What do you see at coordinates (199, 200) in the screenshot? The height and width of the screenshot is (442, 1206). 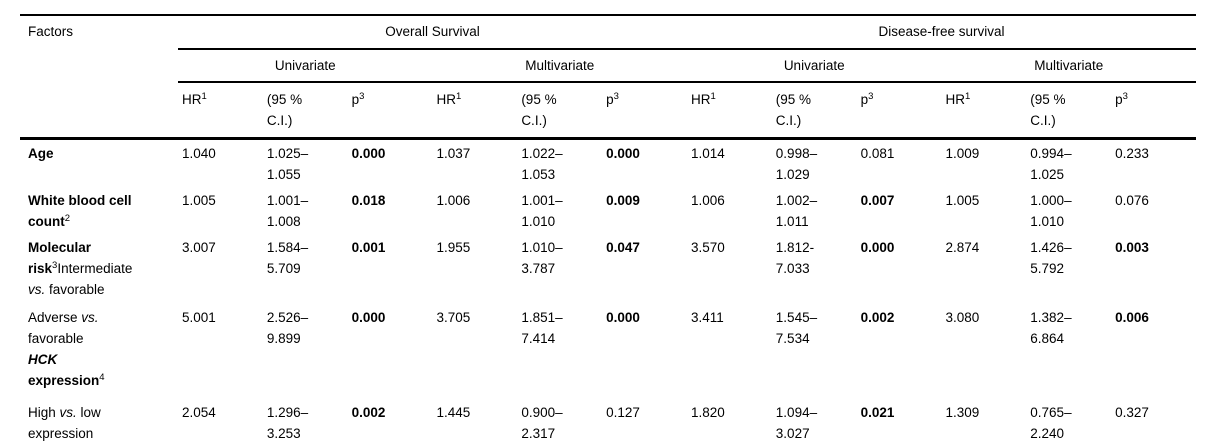 I see `hr-value-cell: 1.005` at bounding box center [199, 200].